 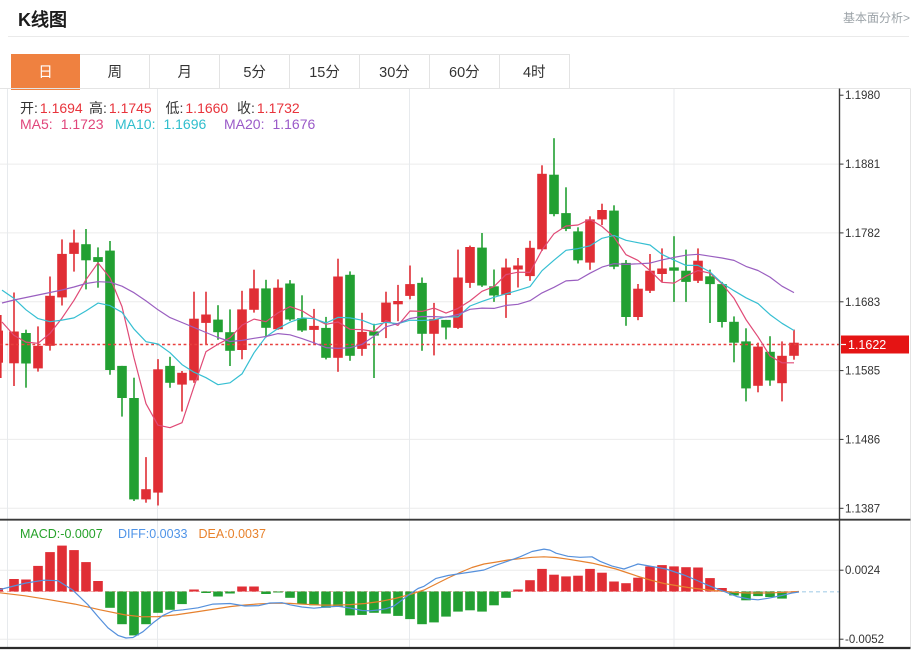 What do you see at coordinates (863, 571) in the screenshot?
I see `svg-text: 0.0024` at bounding box center [863, 571].